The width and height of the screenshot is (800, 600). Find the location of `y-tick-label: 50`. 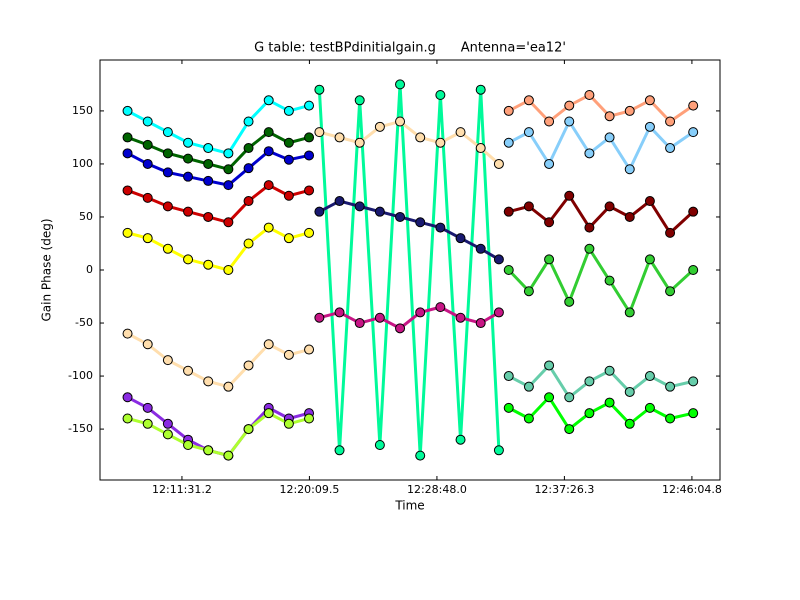

y-tick-label: 50 is located at coordinates (86, 216).